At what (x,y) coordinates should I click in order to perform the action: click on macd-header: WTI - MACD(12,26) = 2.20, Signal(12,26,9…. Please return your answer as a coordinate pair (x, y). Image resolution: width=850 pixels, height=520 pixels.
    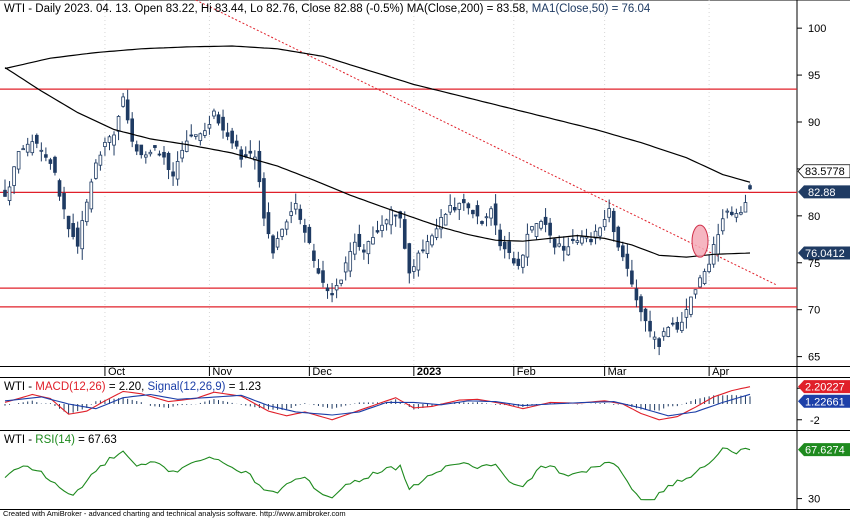
    Looking at the image, I should click on (132, 387).